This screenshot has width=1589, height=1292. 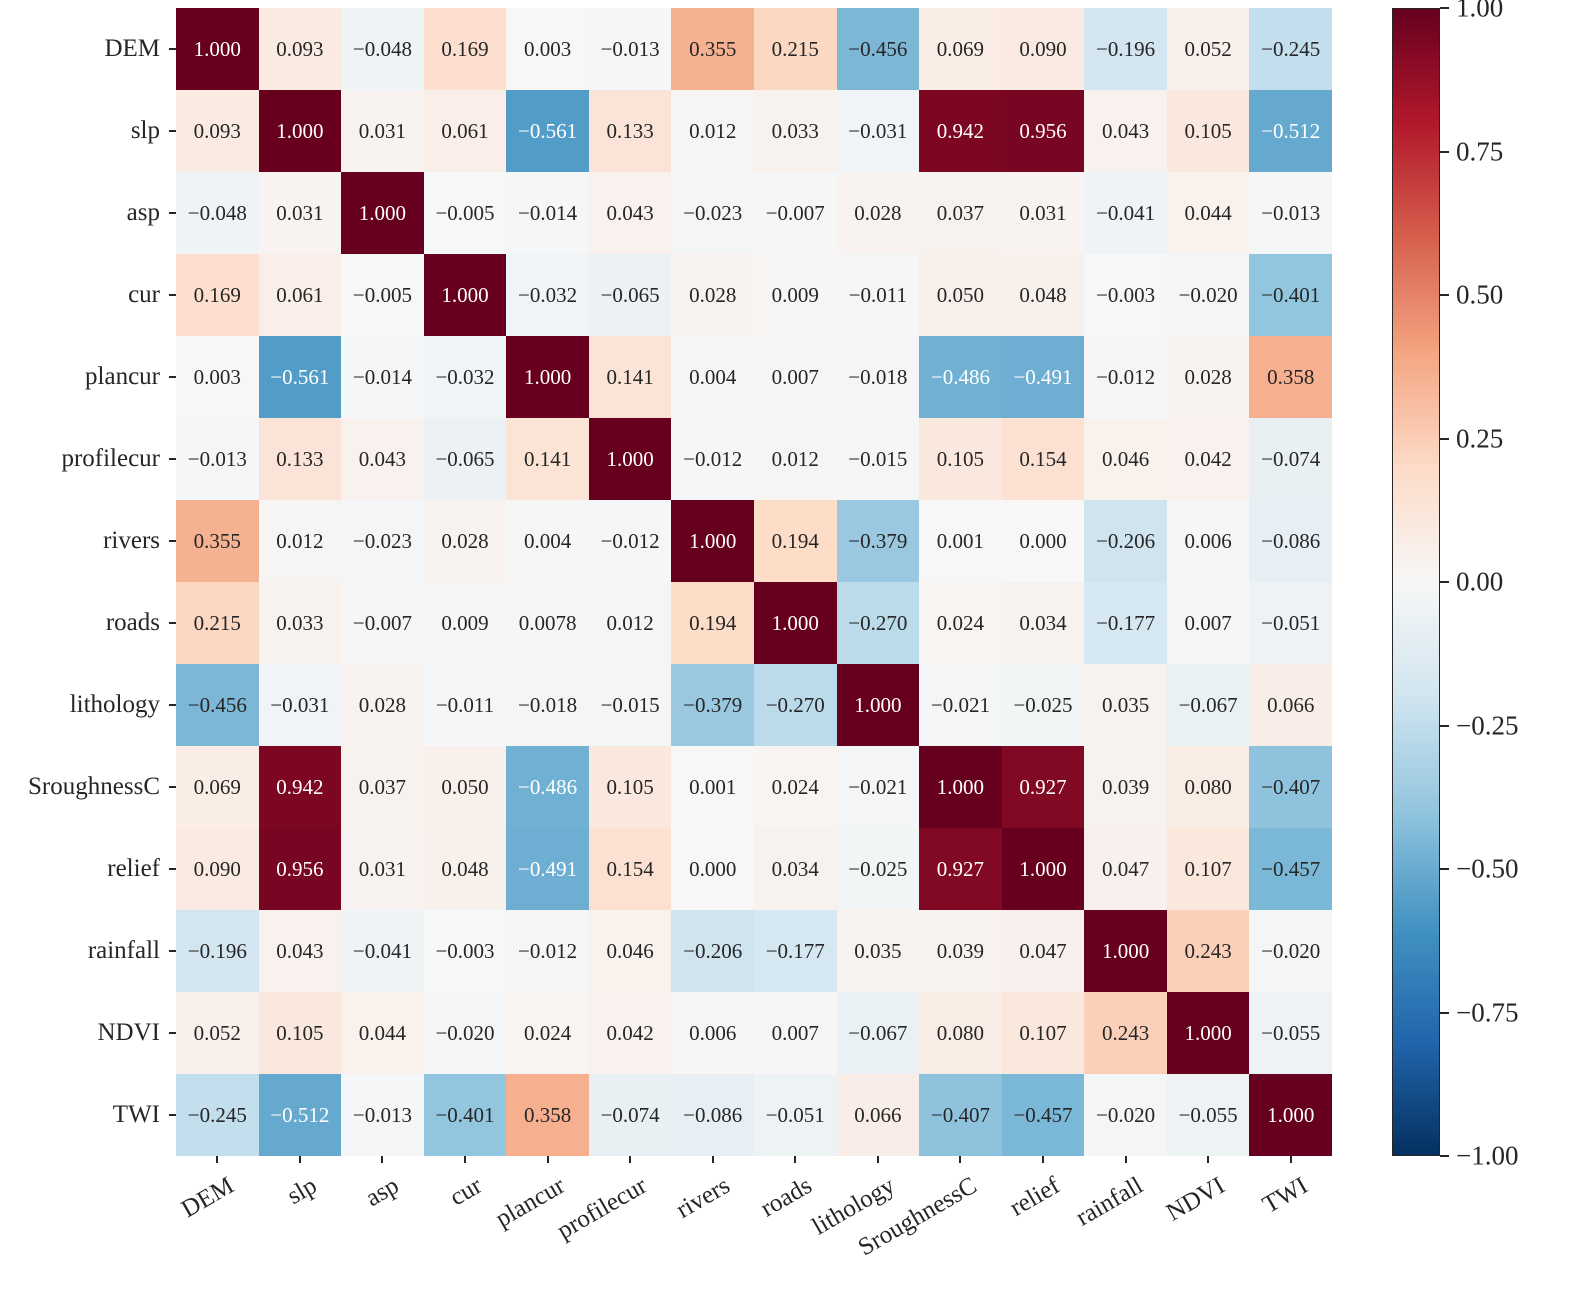 What do you see at coordinates (712, 869) in the screenshot?
I see `heatmap-cell: 0.000` at bounding box center [712, 869].